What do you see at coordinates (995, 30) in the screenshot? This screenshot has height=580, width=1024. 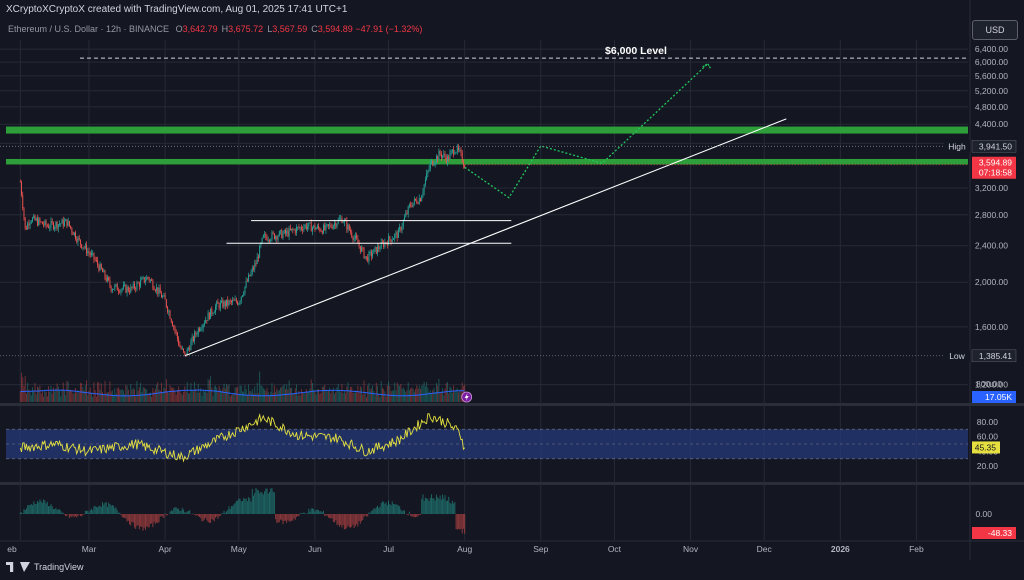 I see `currency-button: USD` at bounding box center [995, 30].